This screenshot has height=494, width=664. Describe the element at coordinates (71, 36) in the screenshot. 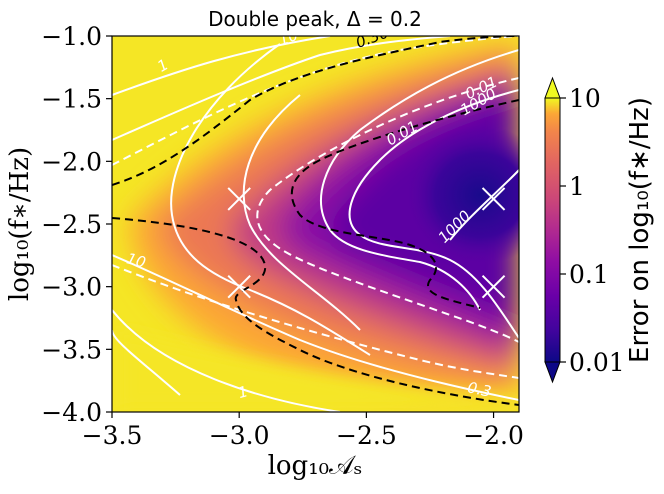

I see `y-tick-label: −1.0` at that location.